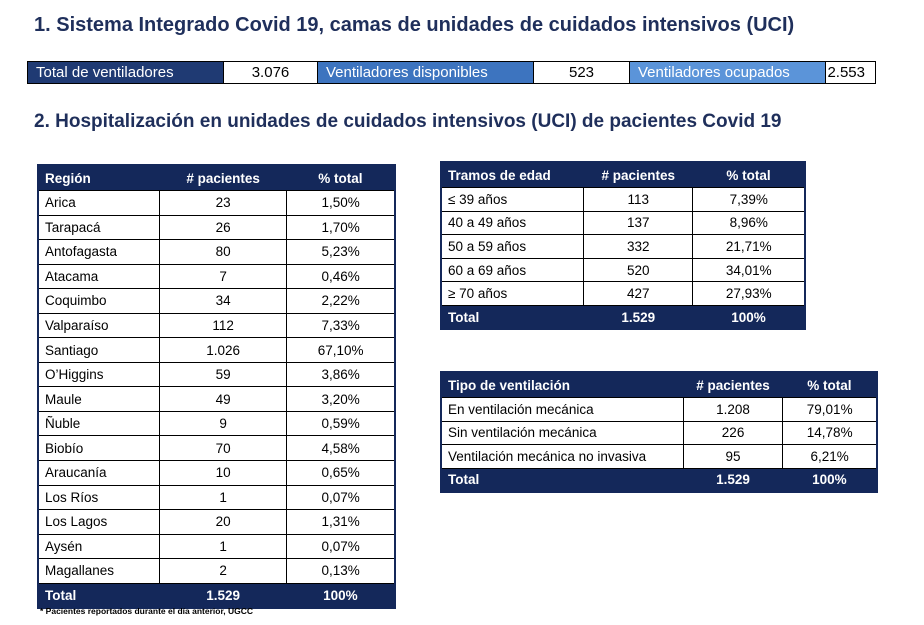 This screenshot has width=924, height=625. What do you see at coordinates (223, 497) in the screenshot?
I see `table-cell: 1` at bounding box center [223, 497].